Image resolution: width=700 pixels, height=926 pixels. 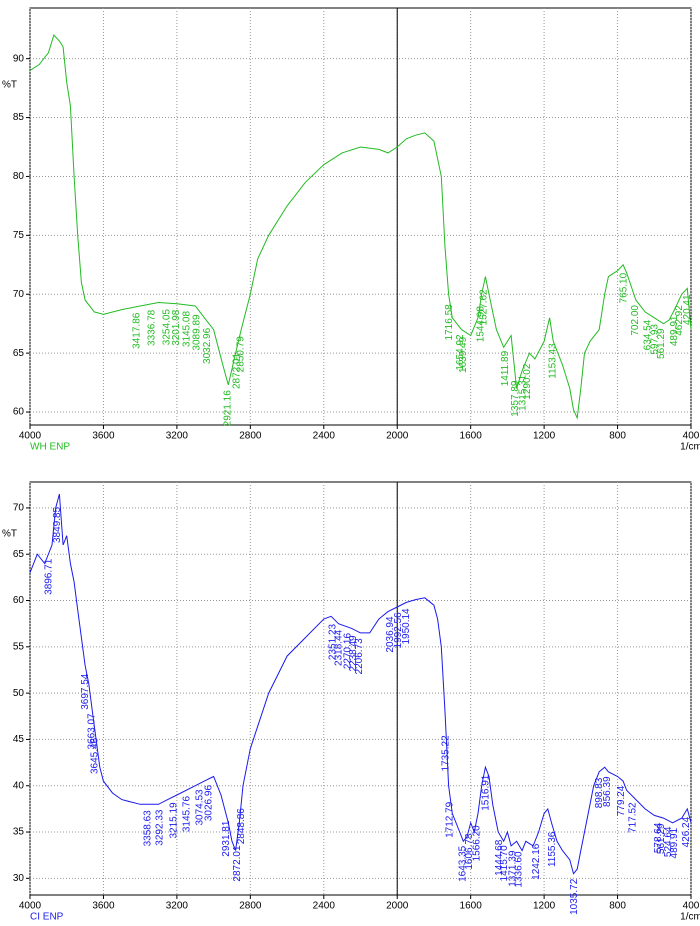 I want to click on peak-label: 1639.49, so click(x=463, y=354).